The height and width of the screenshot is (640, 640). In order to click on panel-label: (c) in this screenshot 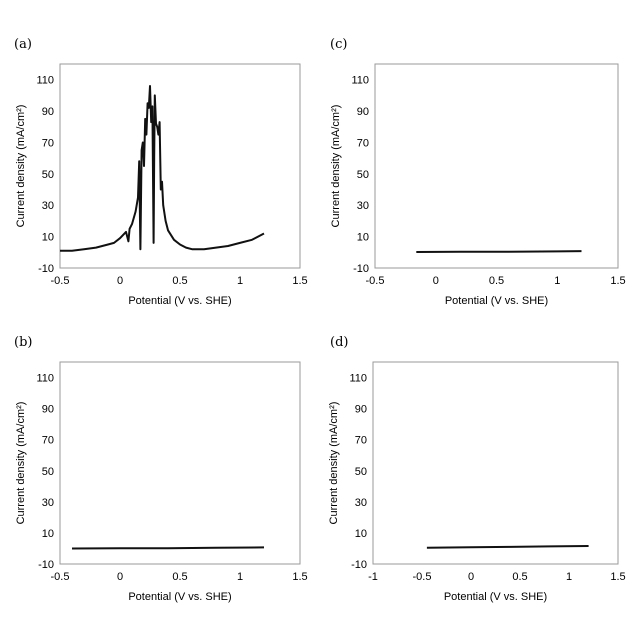, I will do `click(338, 44)`.